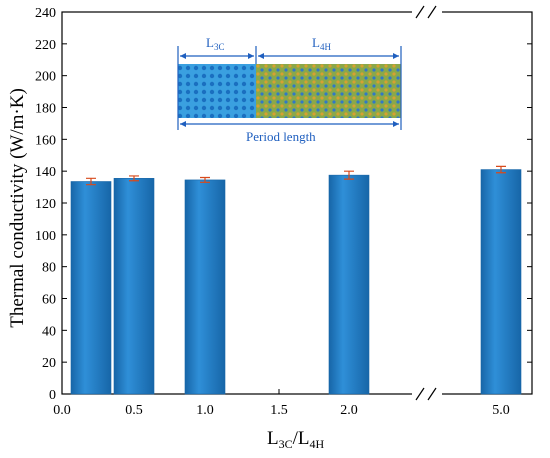  What do you see at coordinates (281, 136) in the screenshot?
I see `inset-label-period: Period length` at bounding box center [281, 136].